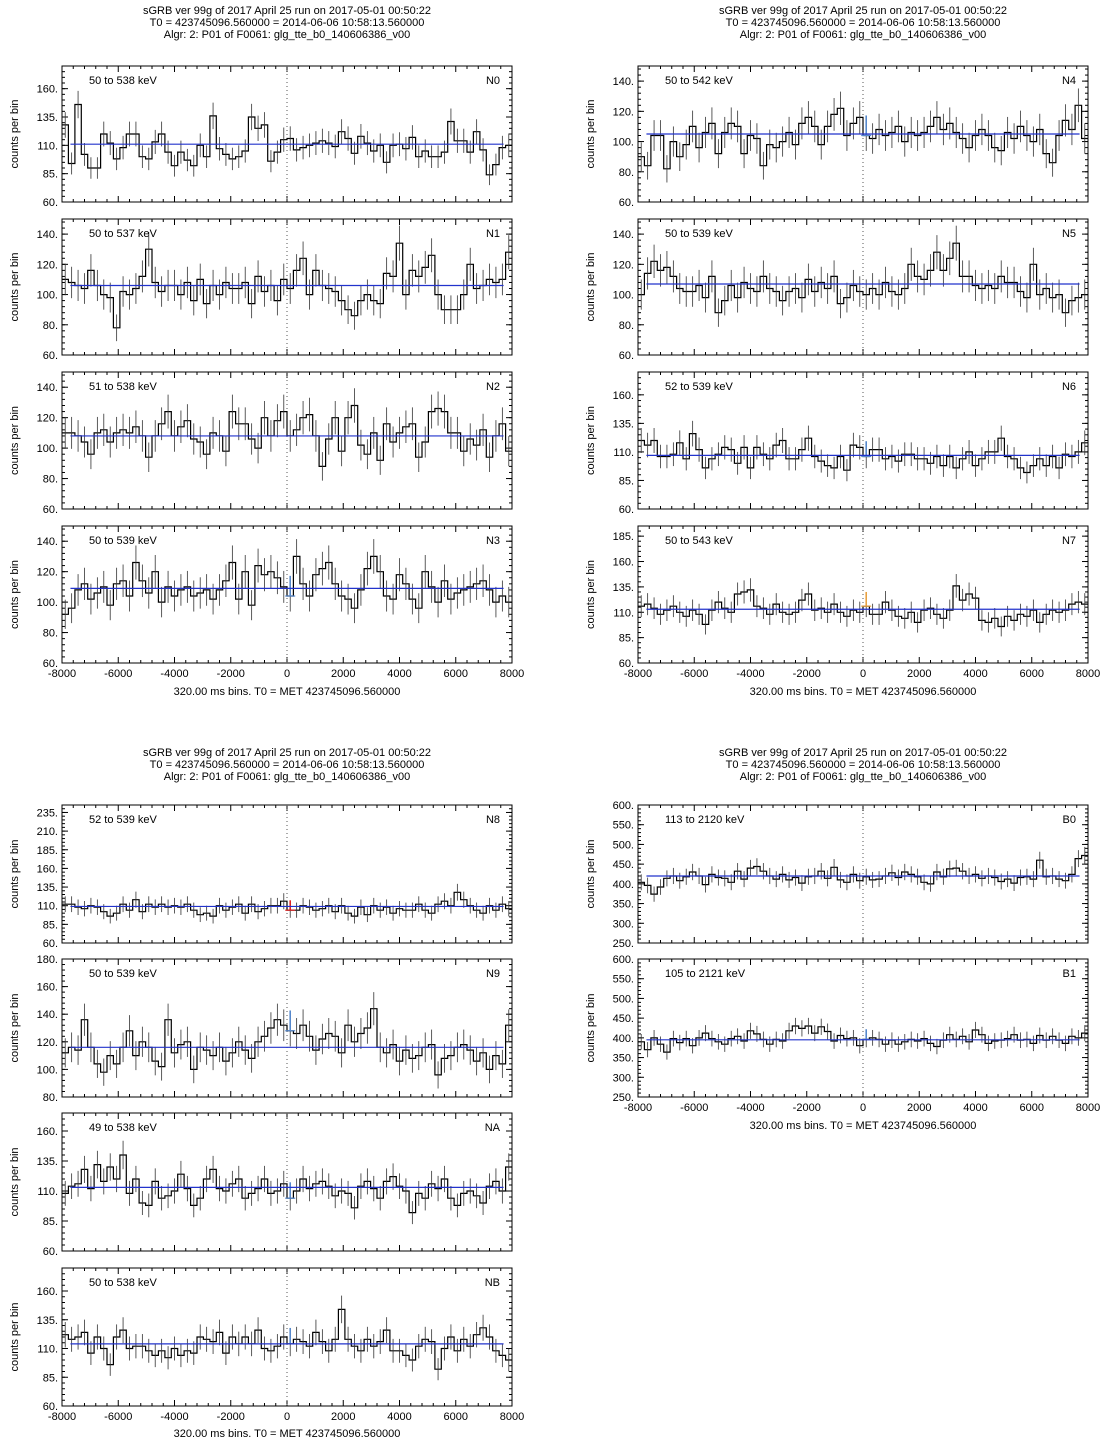 This screenshot has height=1448, width=1107. Describe the element at coordinates (699, 541) in the screenshot. I see `energy-range-label: 50 to 543 keV` at that location.